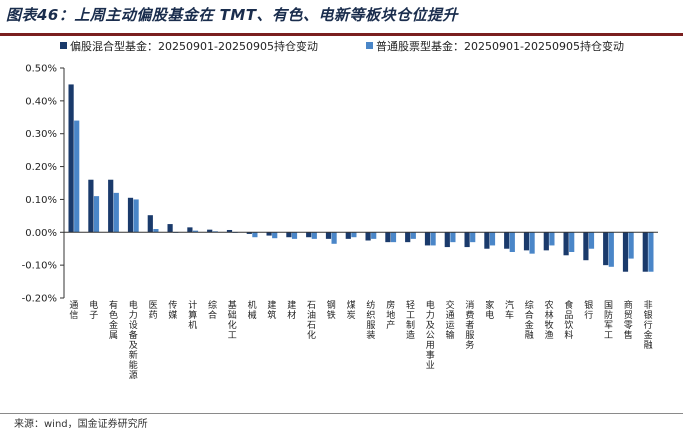 The height and width of the screenshot is (430, 683). Describe the element at coordinates (192, 315) in the screenshot. I see `x-tick-label: 计算机` at that location.